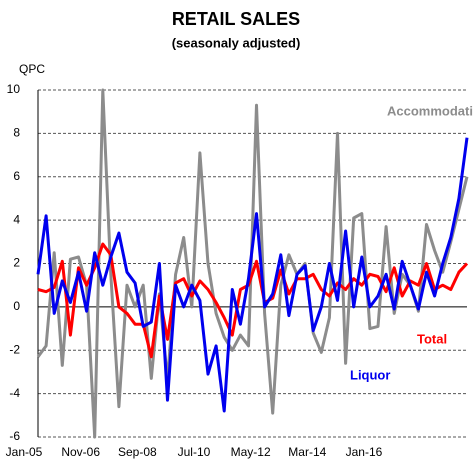 This screenshot has height=463, width=473. What do you see at coordinates (236, 19) in the screenshot?
I see `chart-title: RETAIL SALES` at bounding box center [236, 19].